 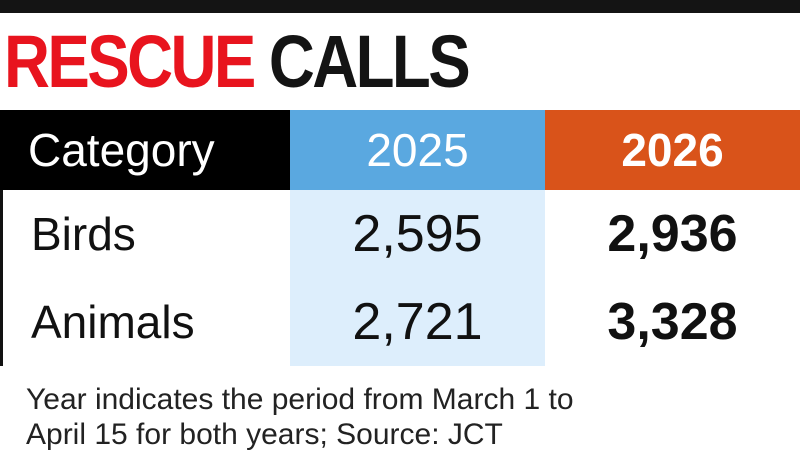 I want to click on row-value-2026: 3,328, so click(x=672, y=322).